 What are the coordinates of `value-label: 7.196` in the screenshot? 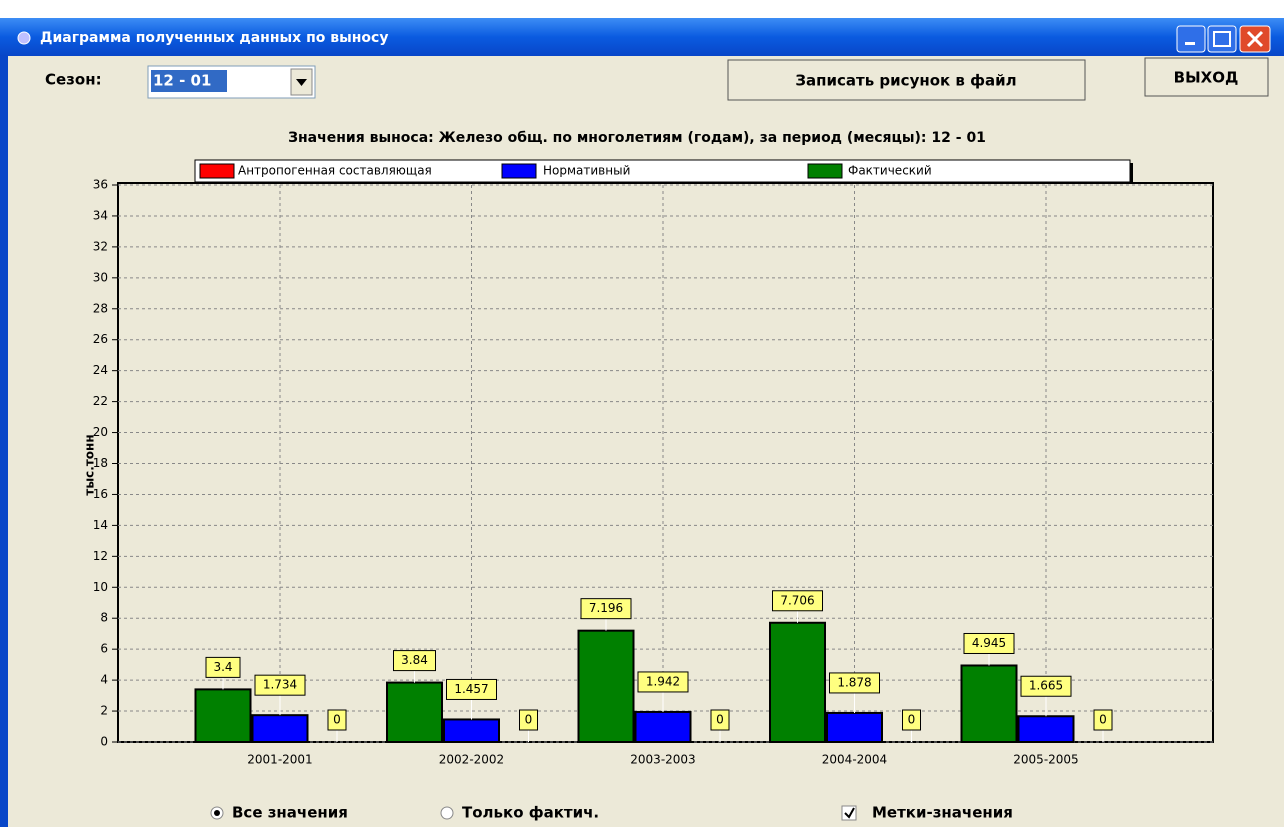 It's located at (606, 608).